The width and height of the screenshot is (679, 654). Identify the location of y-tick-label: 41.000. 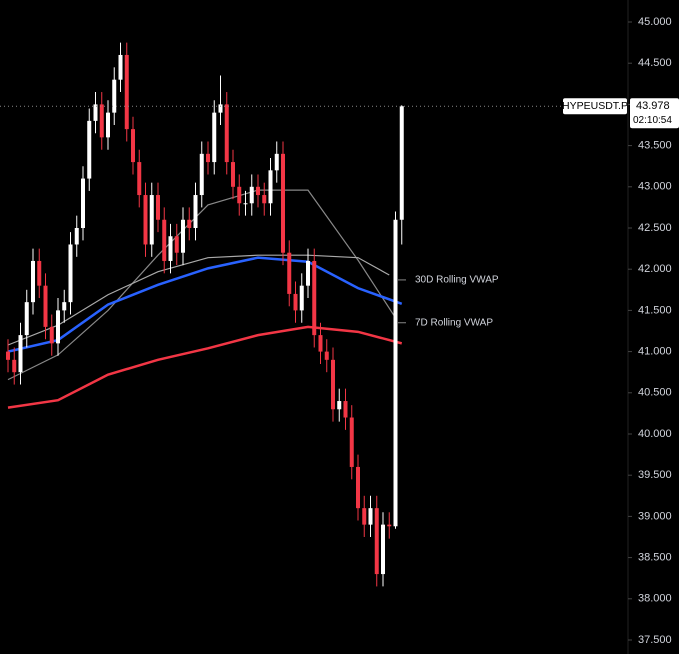
(655, 352).